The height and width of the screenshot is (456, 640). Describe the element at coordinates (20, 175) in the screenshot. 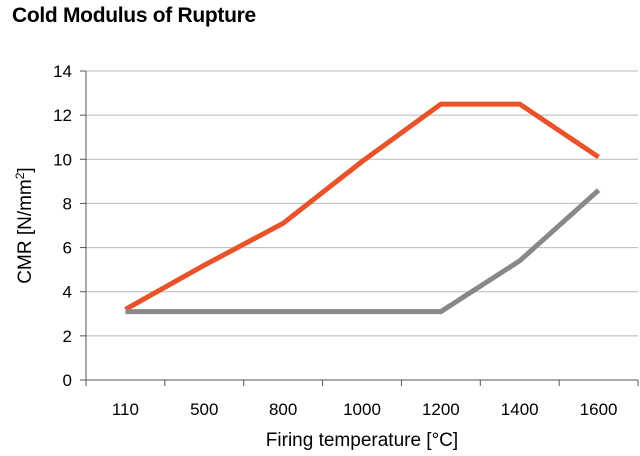

I see `y-axis-title-sup: 2` at that location.